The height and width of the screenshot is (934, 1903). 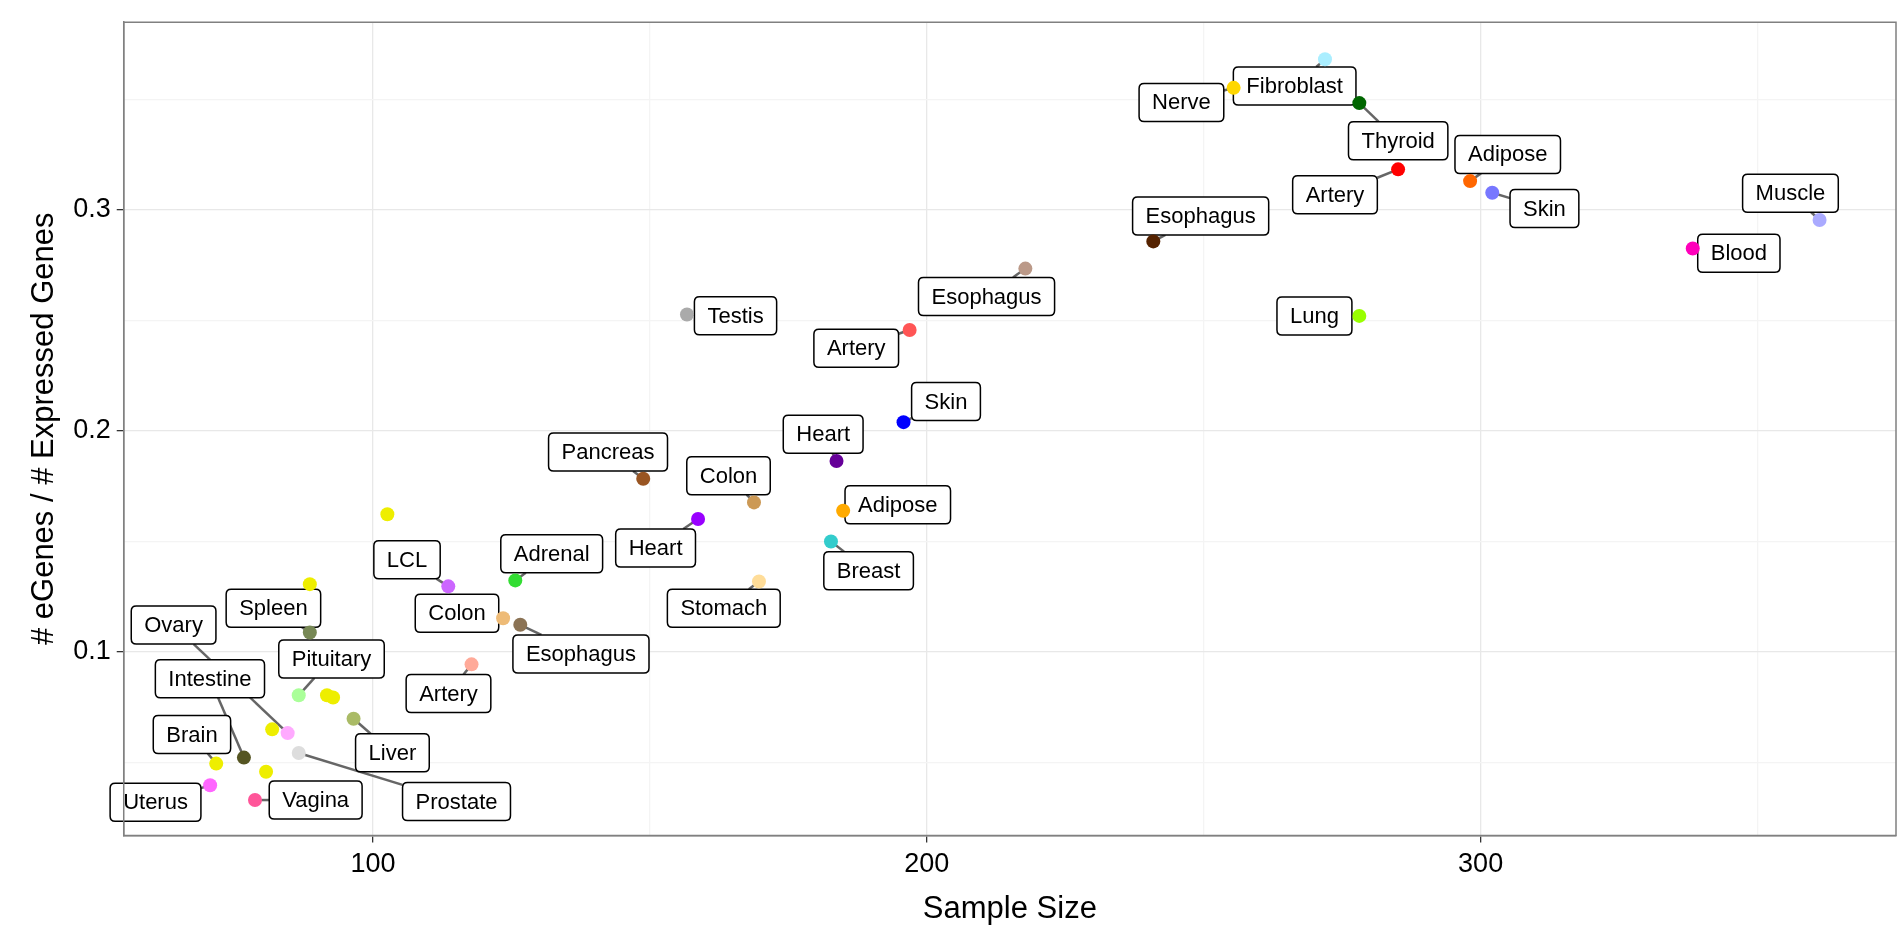 I want to click on annotation: Brain, so click(x=192, y=734).